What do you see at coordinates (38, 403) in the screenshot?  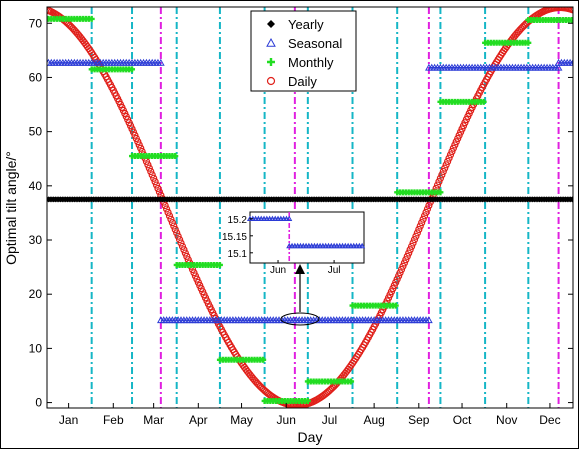 I see `y-tick-label: 0` at bounding box center [38, 403].